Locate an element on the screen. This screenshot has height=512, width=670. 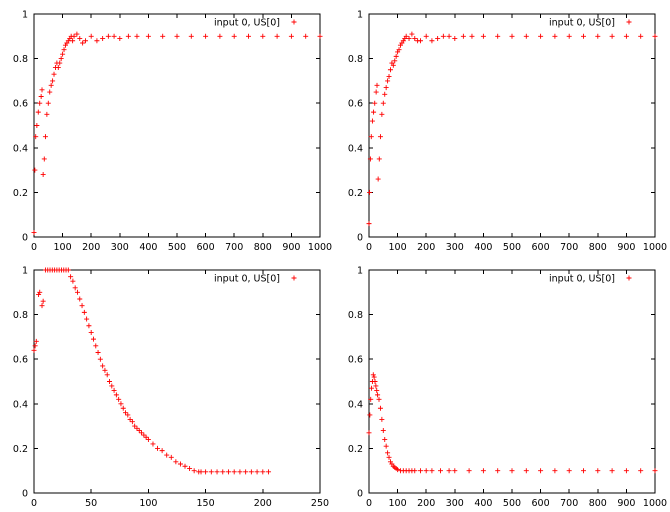
x-tick-label: 300 is located at coordinates (455, 503).